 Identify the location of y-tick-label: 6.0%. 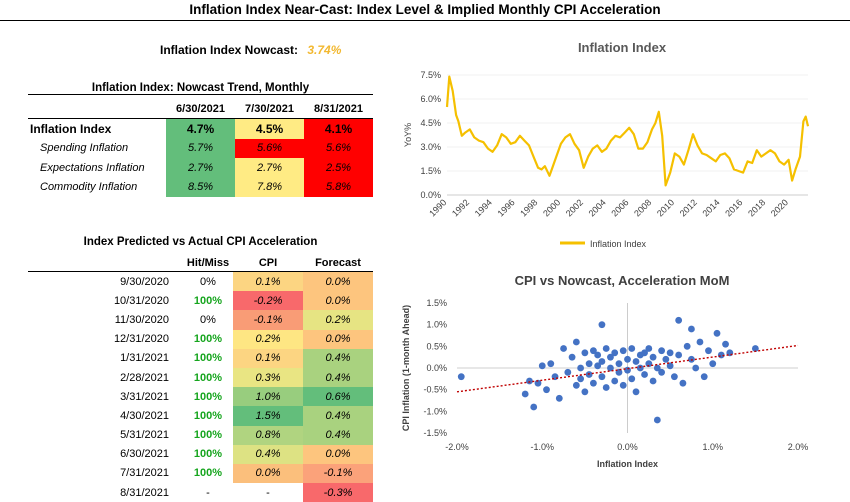
(430, 99).